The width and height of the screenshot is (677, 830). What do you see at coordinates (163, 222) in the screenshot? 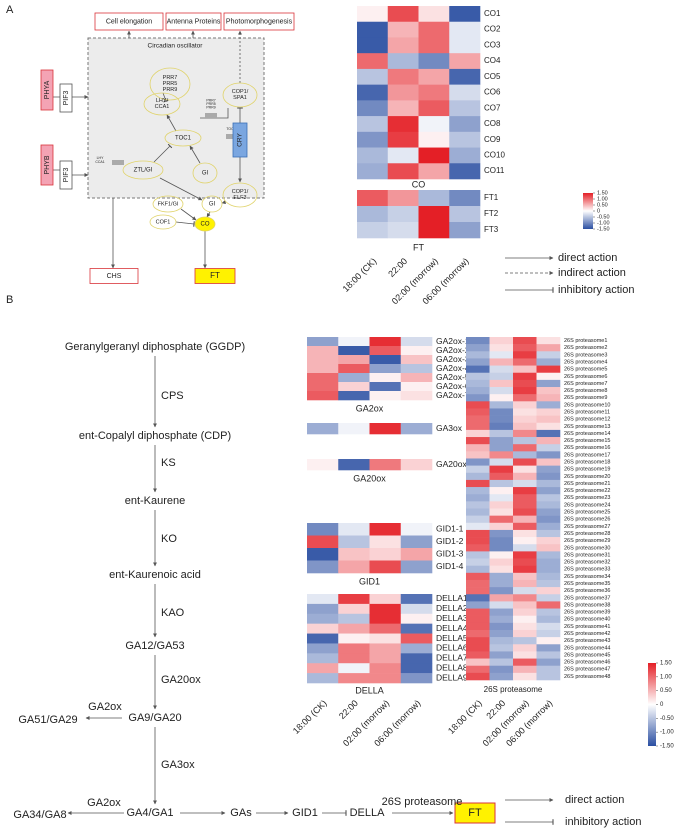
I see `node-label: COF1` at bounding box center [163, 222].